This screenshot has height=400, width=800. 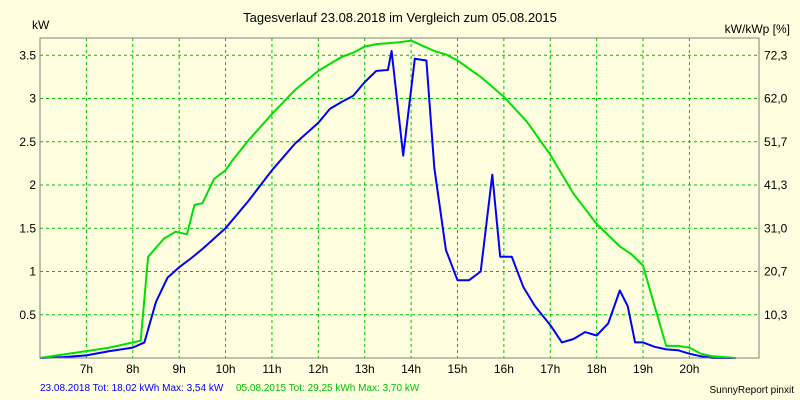 What do you see at coordinates (752, 390) in the screenshot?
I see `footer-credit: SunnyReport pinxit` at bounding box center [752, 390].